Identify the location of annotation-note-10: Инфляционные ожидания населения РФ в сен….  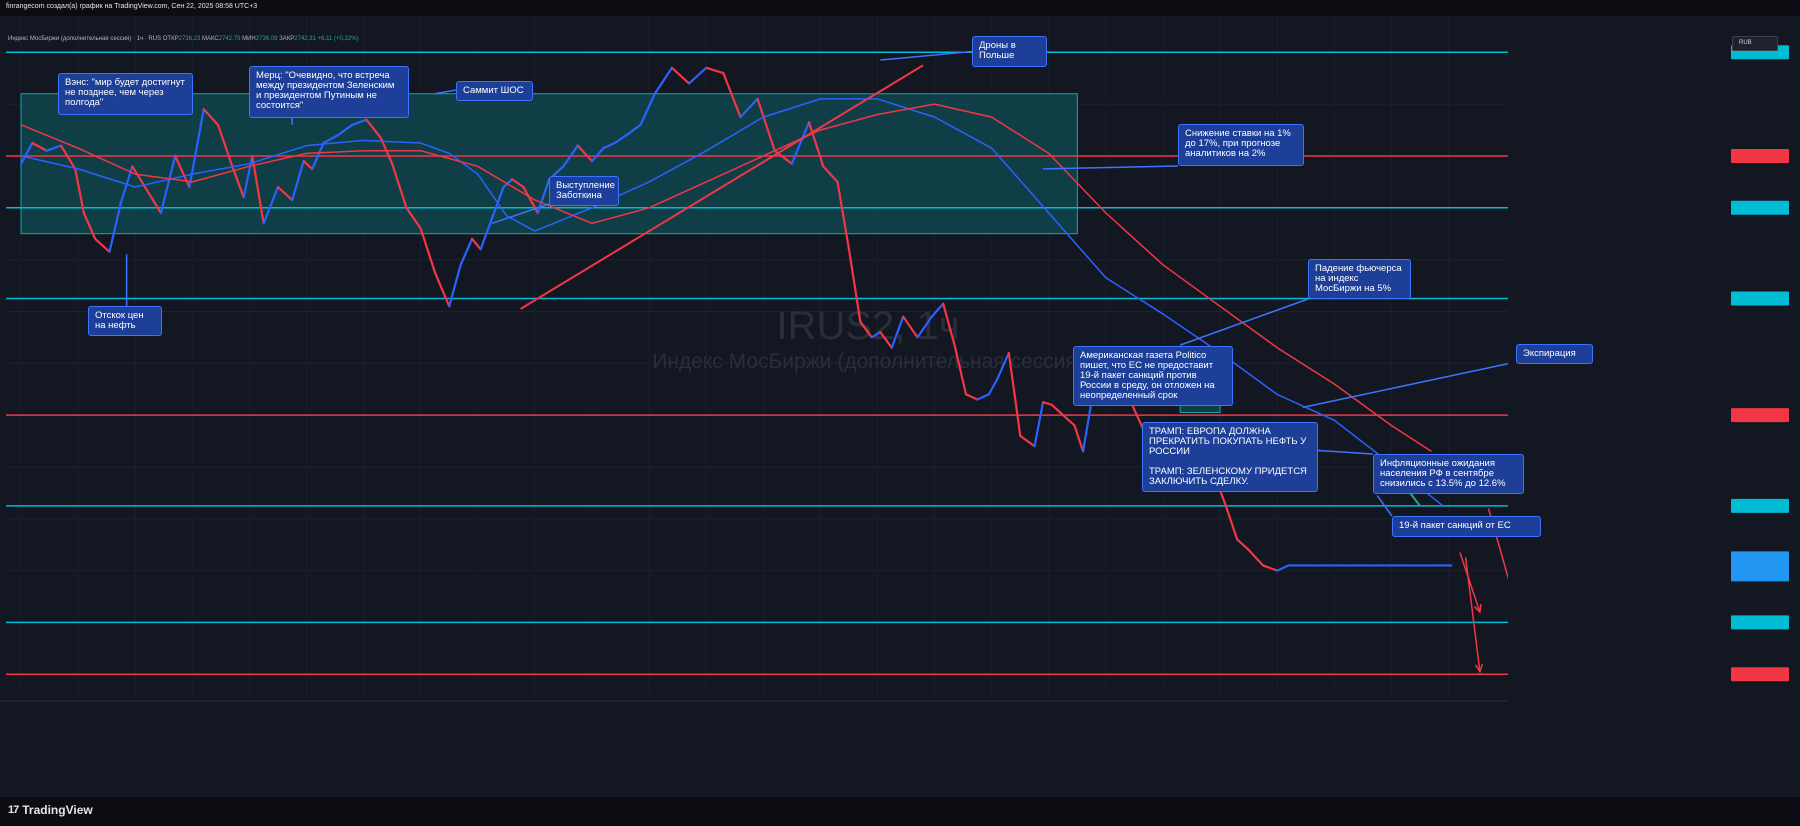
(1448, 474).